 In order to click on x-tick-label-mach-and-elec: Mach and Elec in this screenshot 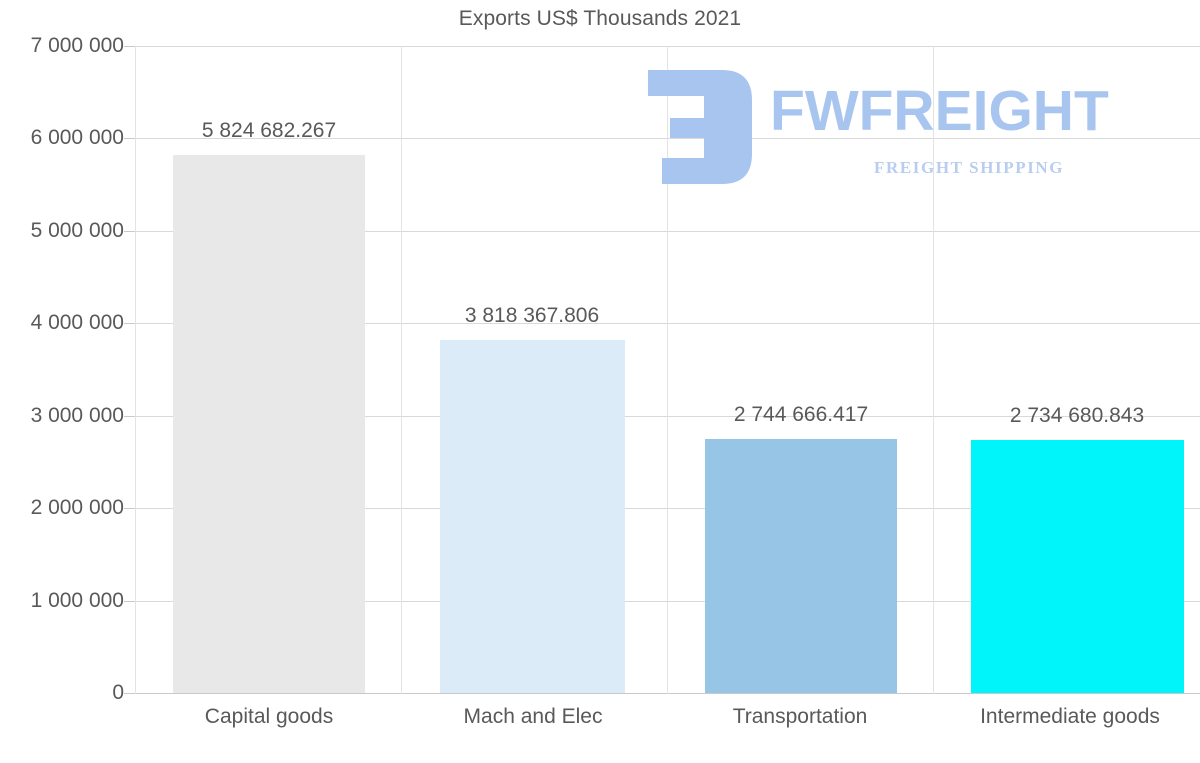, I will do `click(533, 716)`.